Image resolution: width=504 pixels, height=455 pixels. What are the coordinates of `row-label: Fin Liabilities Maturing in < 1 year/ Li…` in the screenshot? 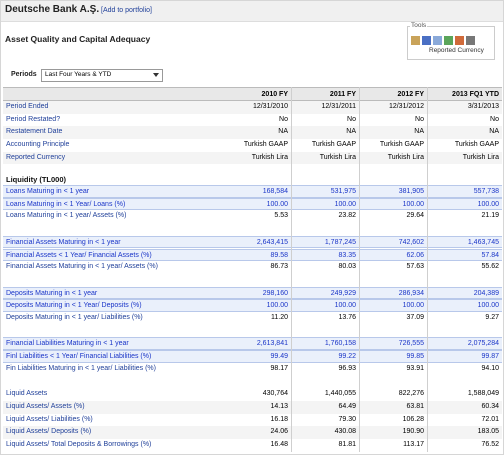 It's located at (81, 368).